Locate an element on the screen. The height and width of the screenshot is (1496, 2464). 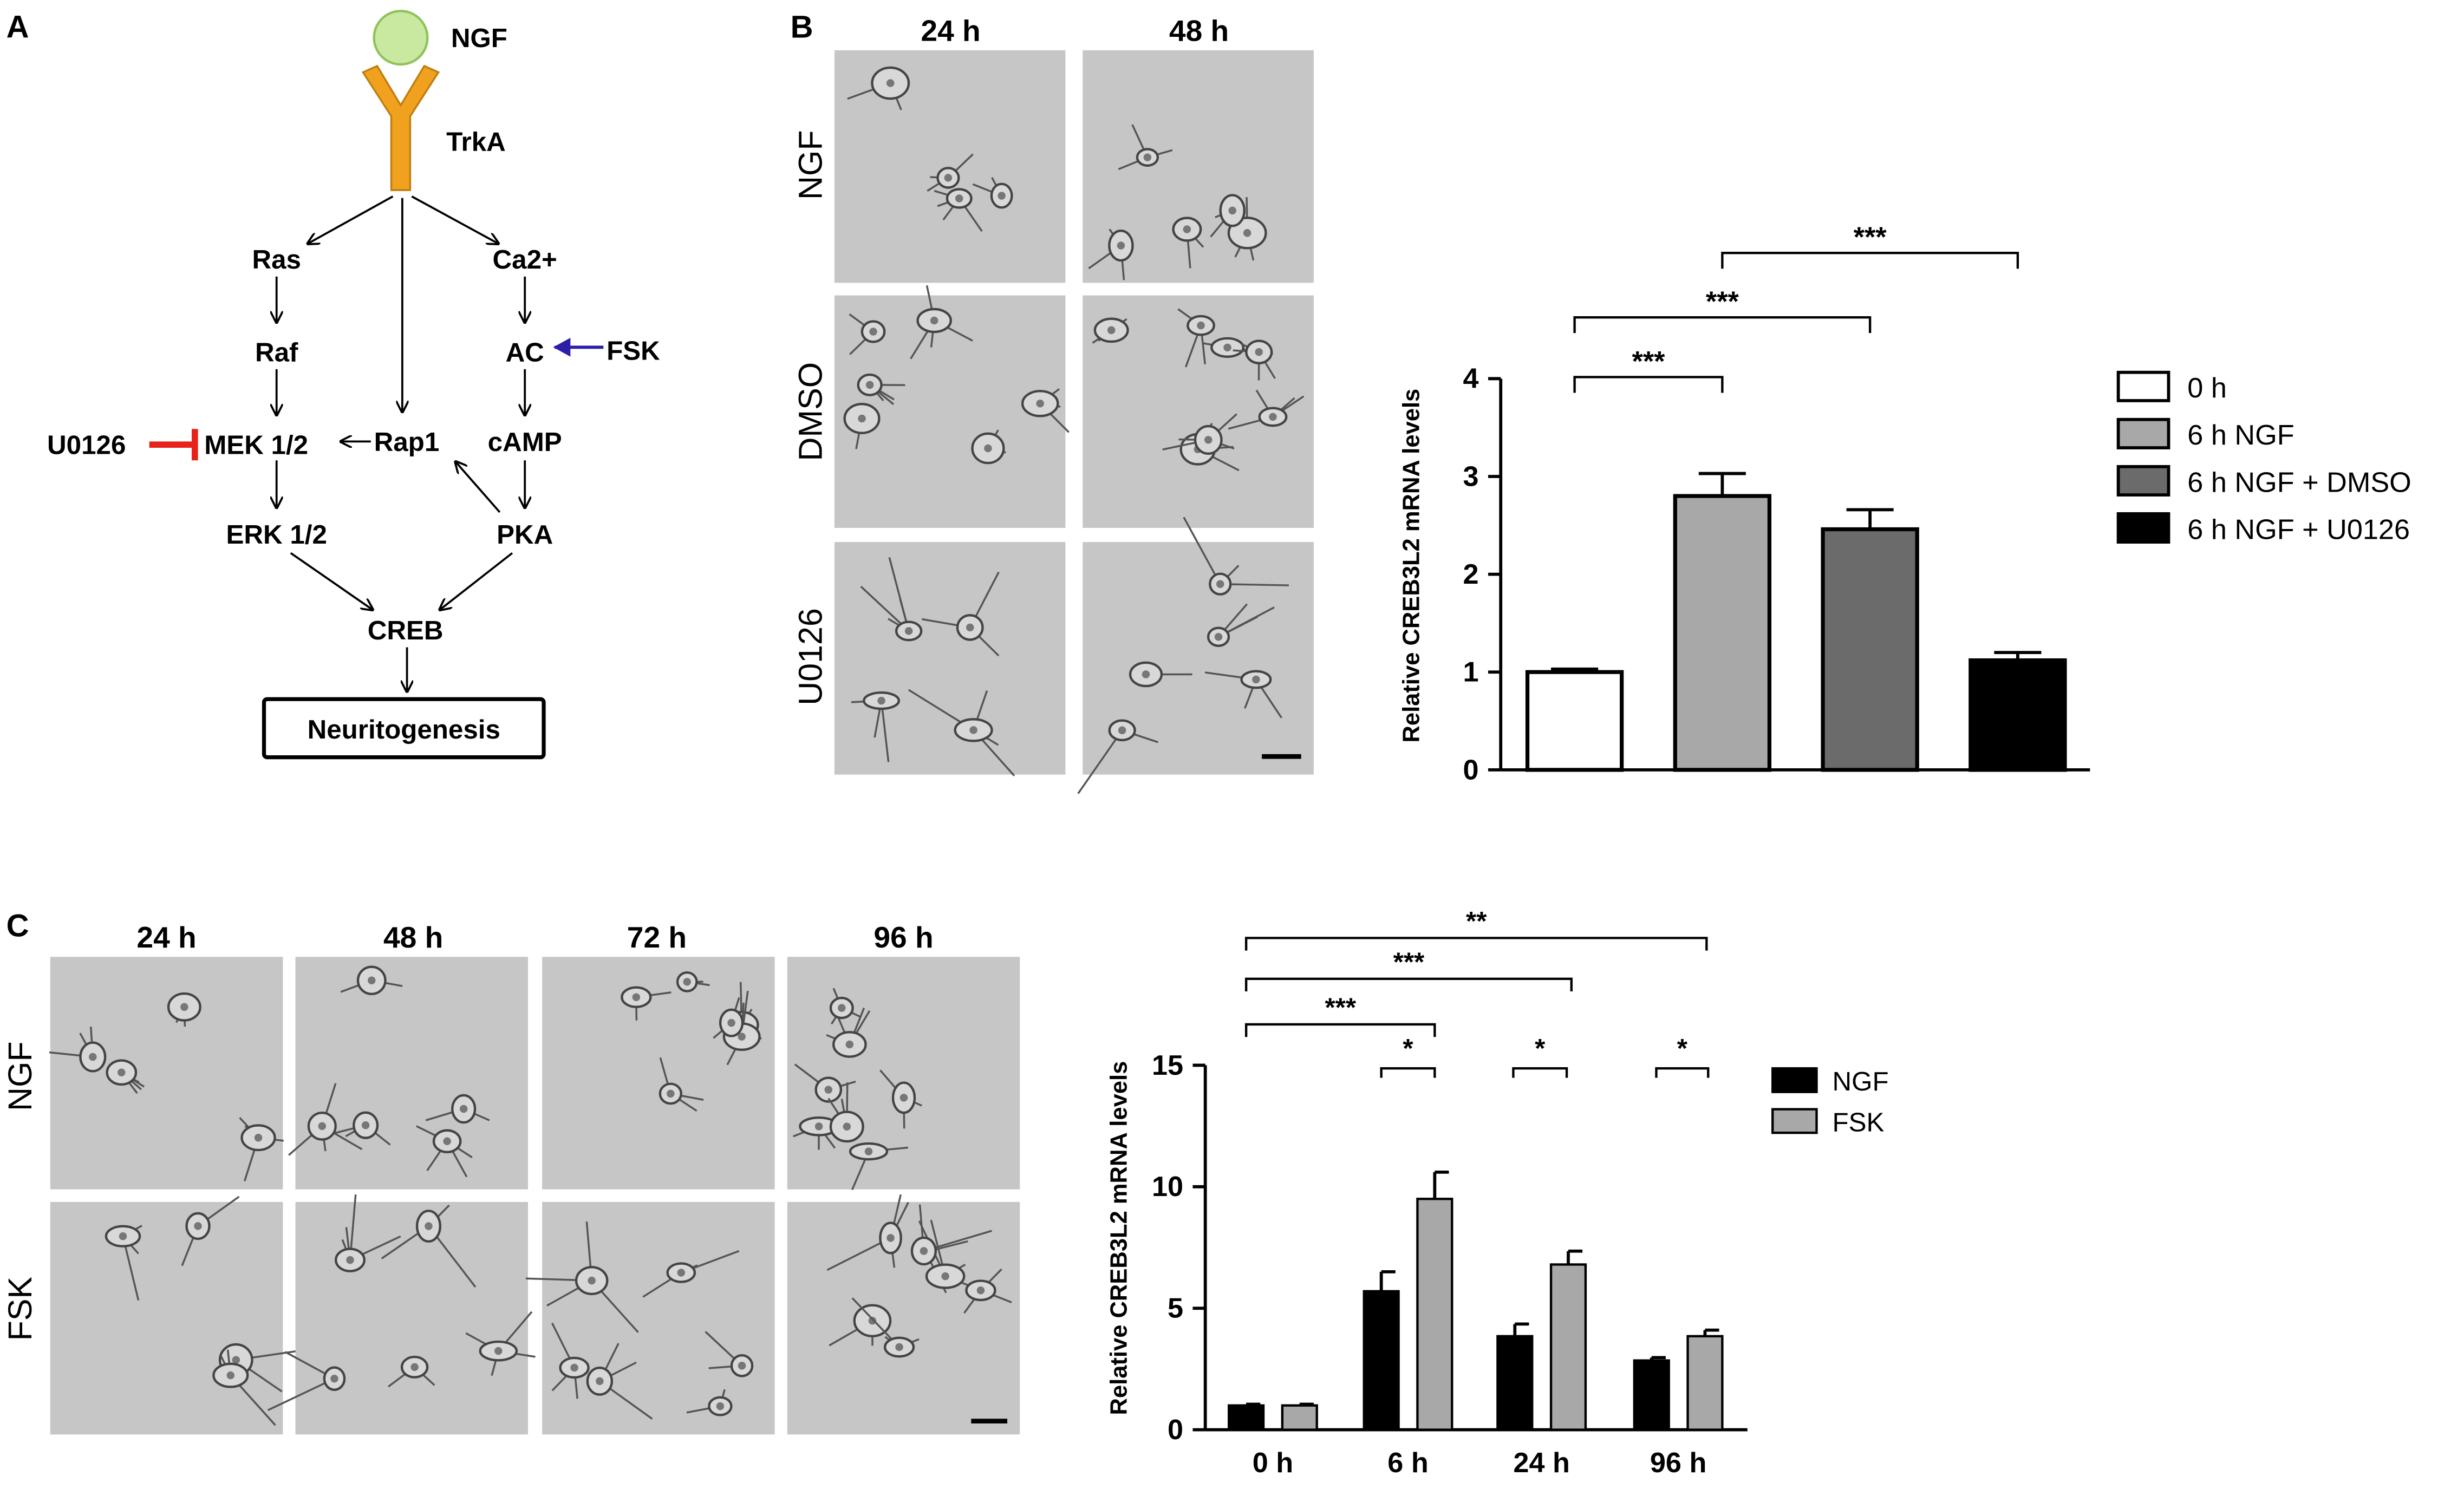
legend-label-fsk: FSK is located at coordinates (1858, 1122).